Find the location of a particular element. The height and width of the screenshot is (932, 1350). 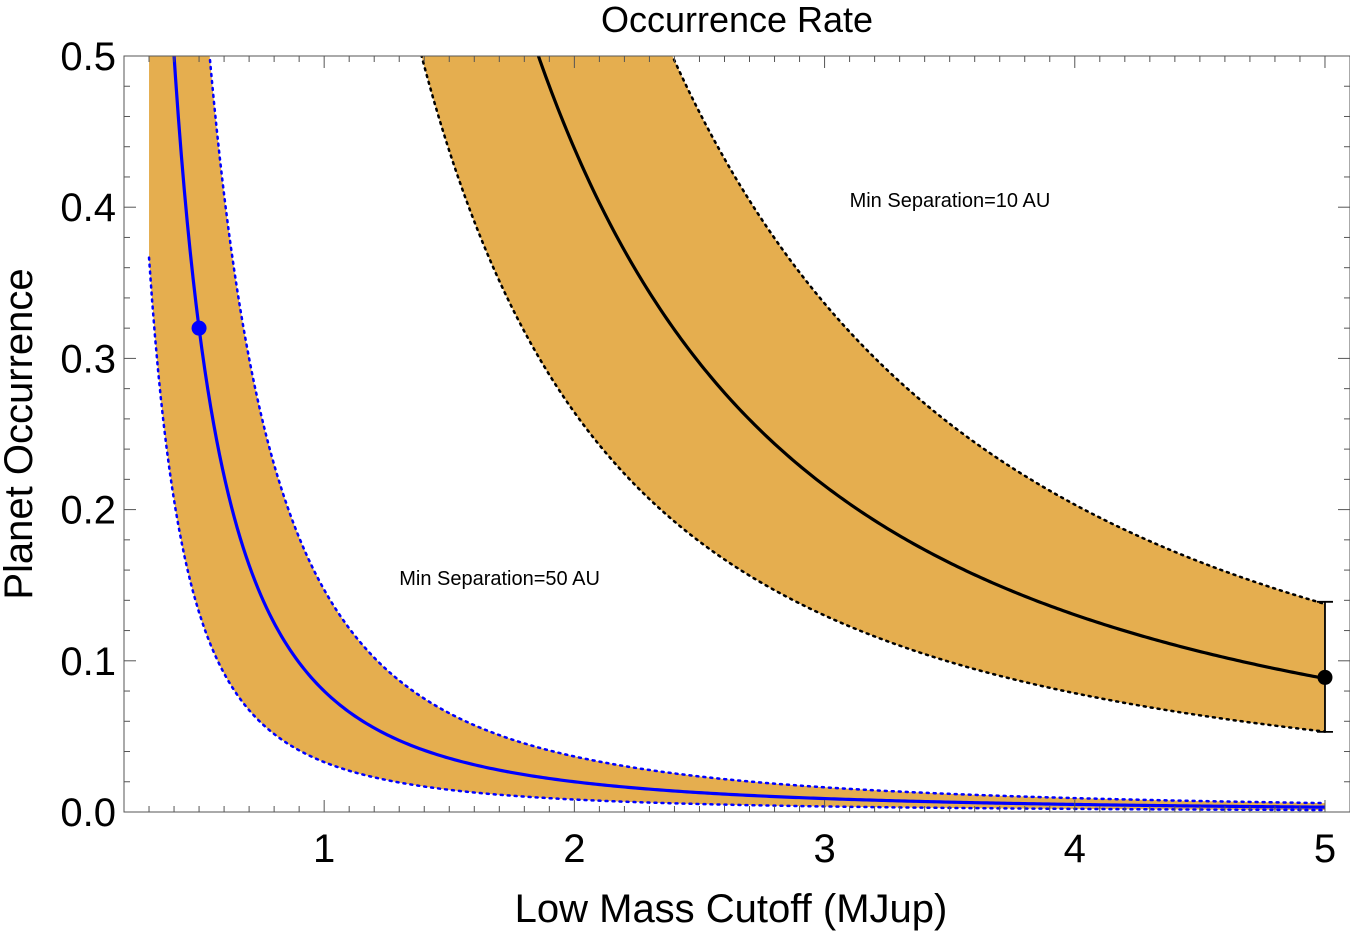

y-axis-title: Planet Occurrence is located at coordinates (20, 433).